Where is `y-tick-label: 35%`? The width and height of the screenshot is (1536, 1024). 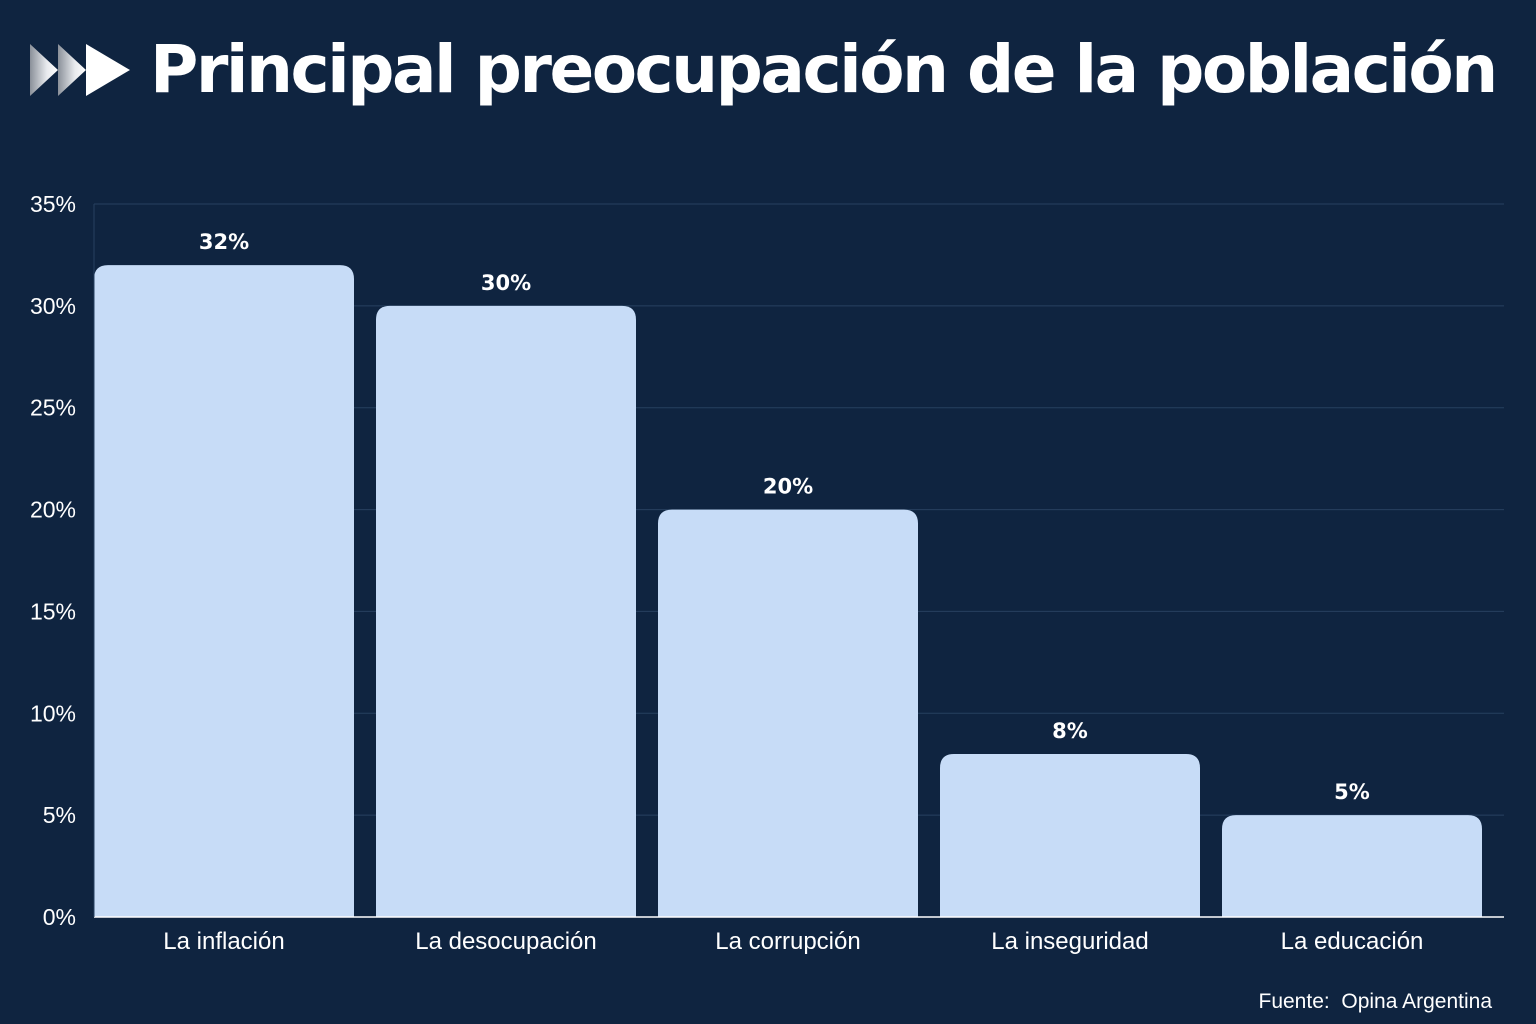 y-tick-label: 35% is located at coordinates (53, 204).